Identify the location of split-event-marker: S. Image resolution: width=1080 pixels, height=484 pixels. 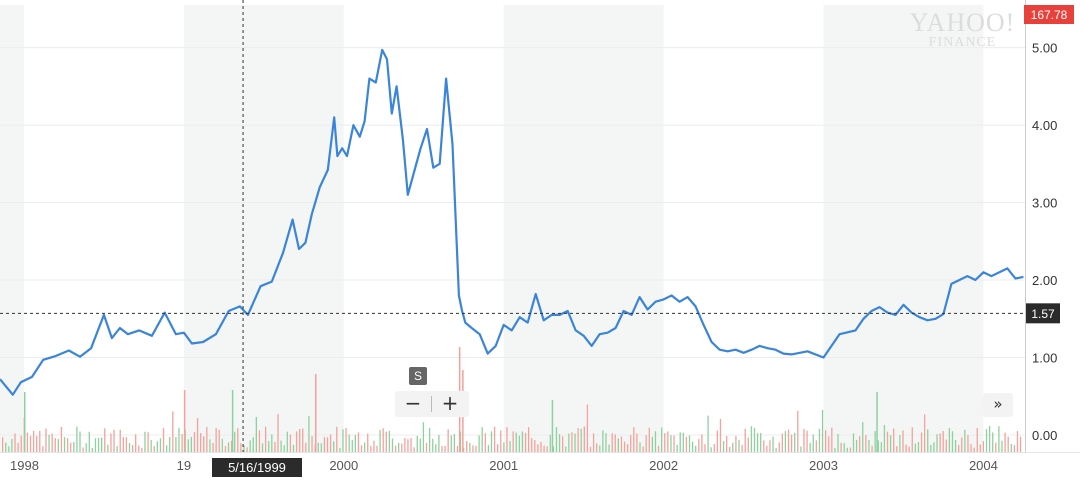
(418, 376).